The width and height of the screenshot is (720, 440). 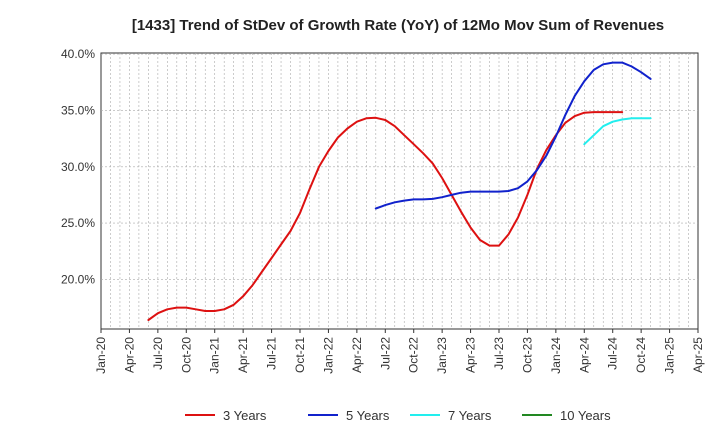 What do you see at coordinates (613, 353) in the screenshot?
I see `x-tick-label: Jul-24` at bounding box center [613, 353].